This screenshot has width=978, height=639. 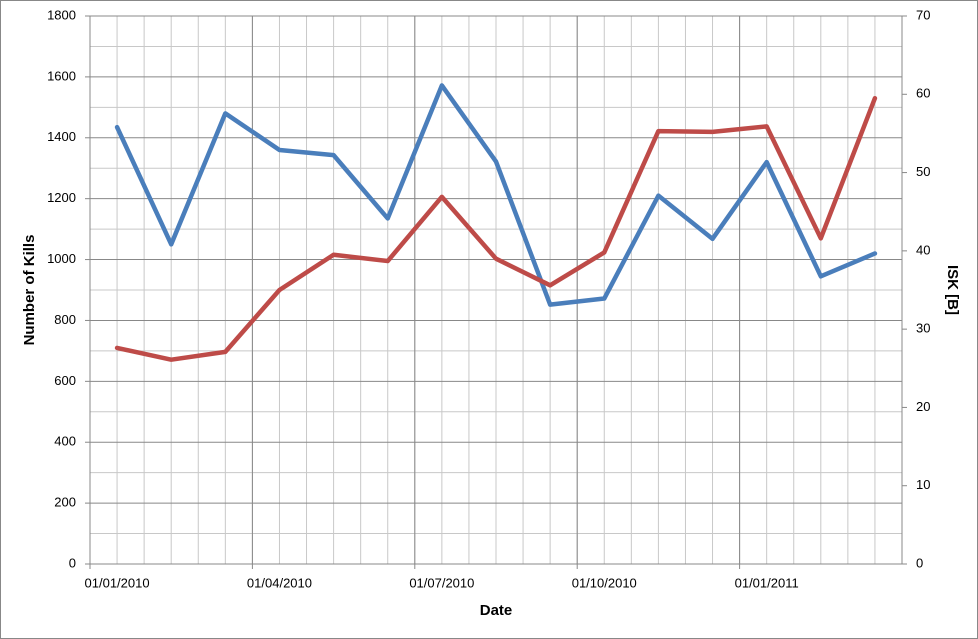 What do you see at coordinates (29, 290) in the screenshot?
I see `y-axis-title: Number of Kills` at bounding box center [29, 290].